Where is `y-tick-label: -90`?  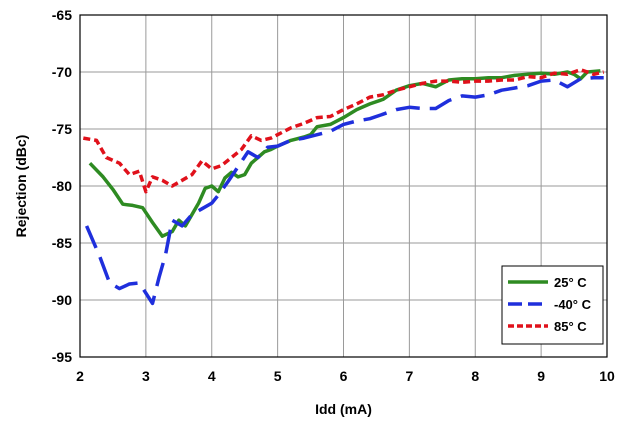
y-tick-label: -90 is located at coordinates (62, 300).